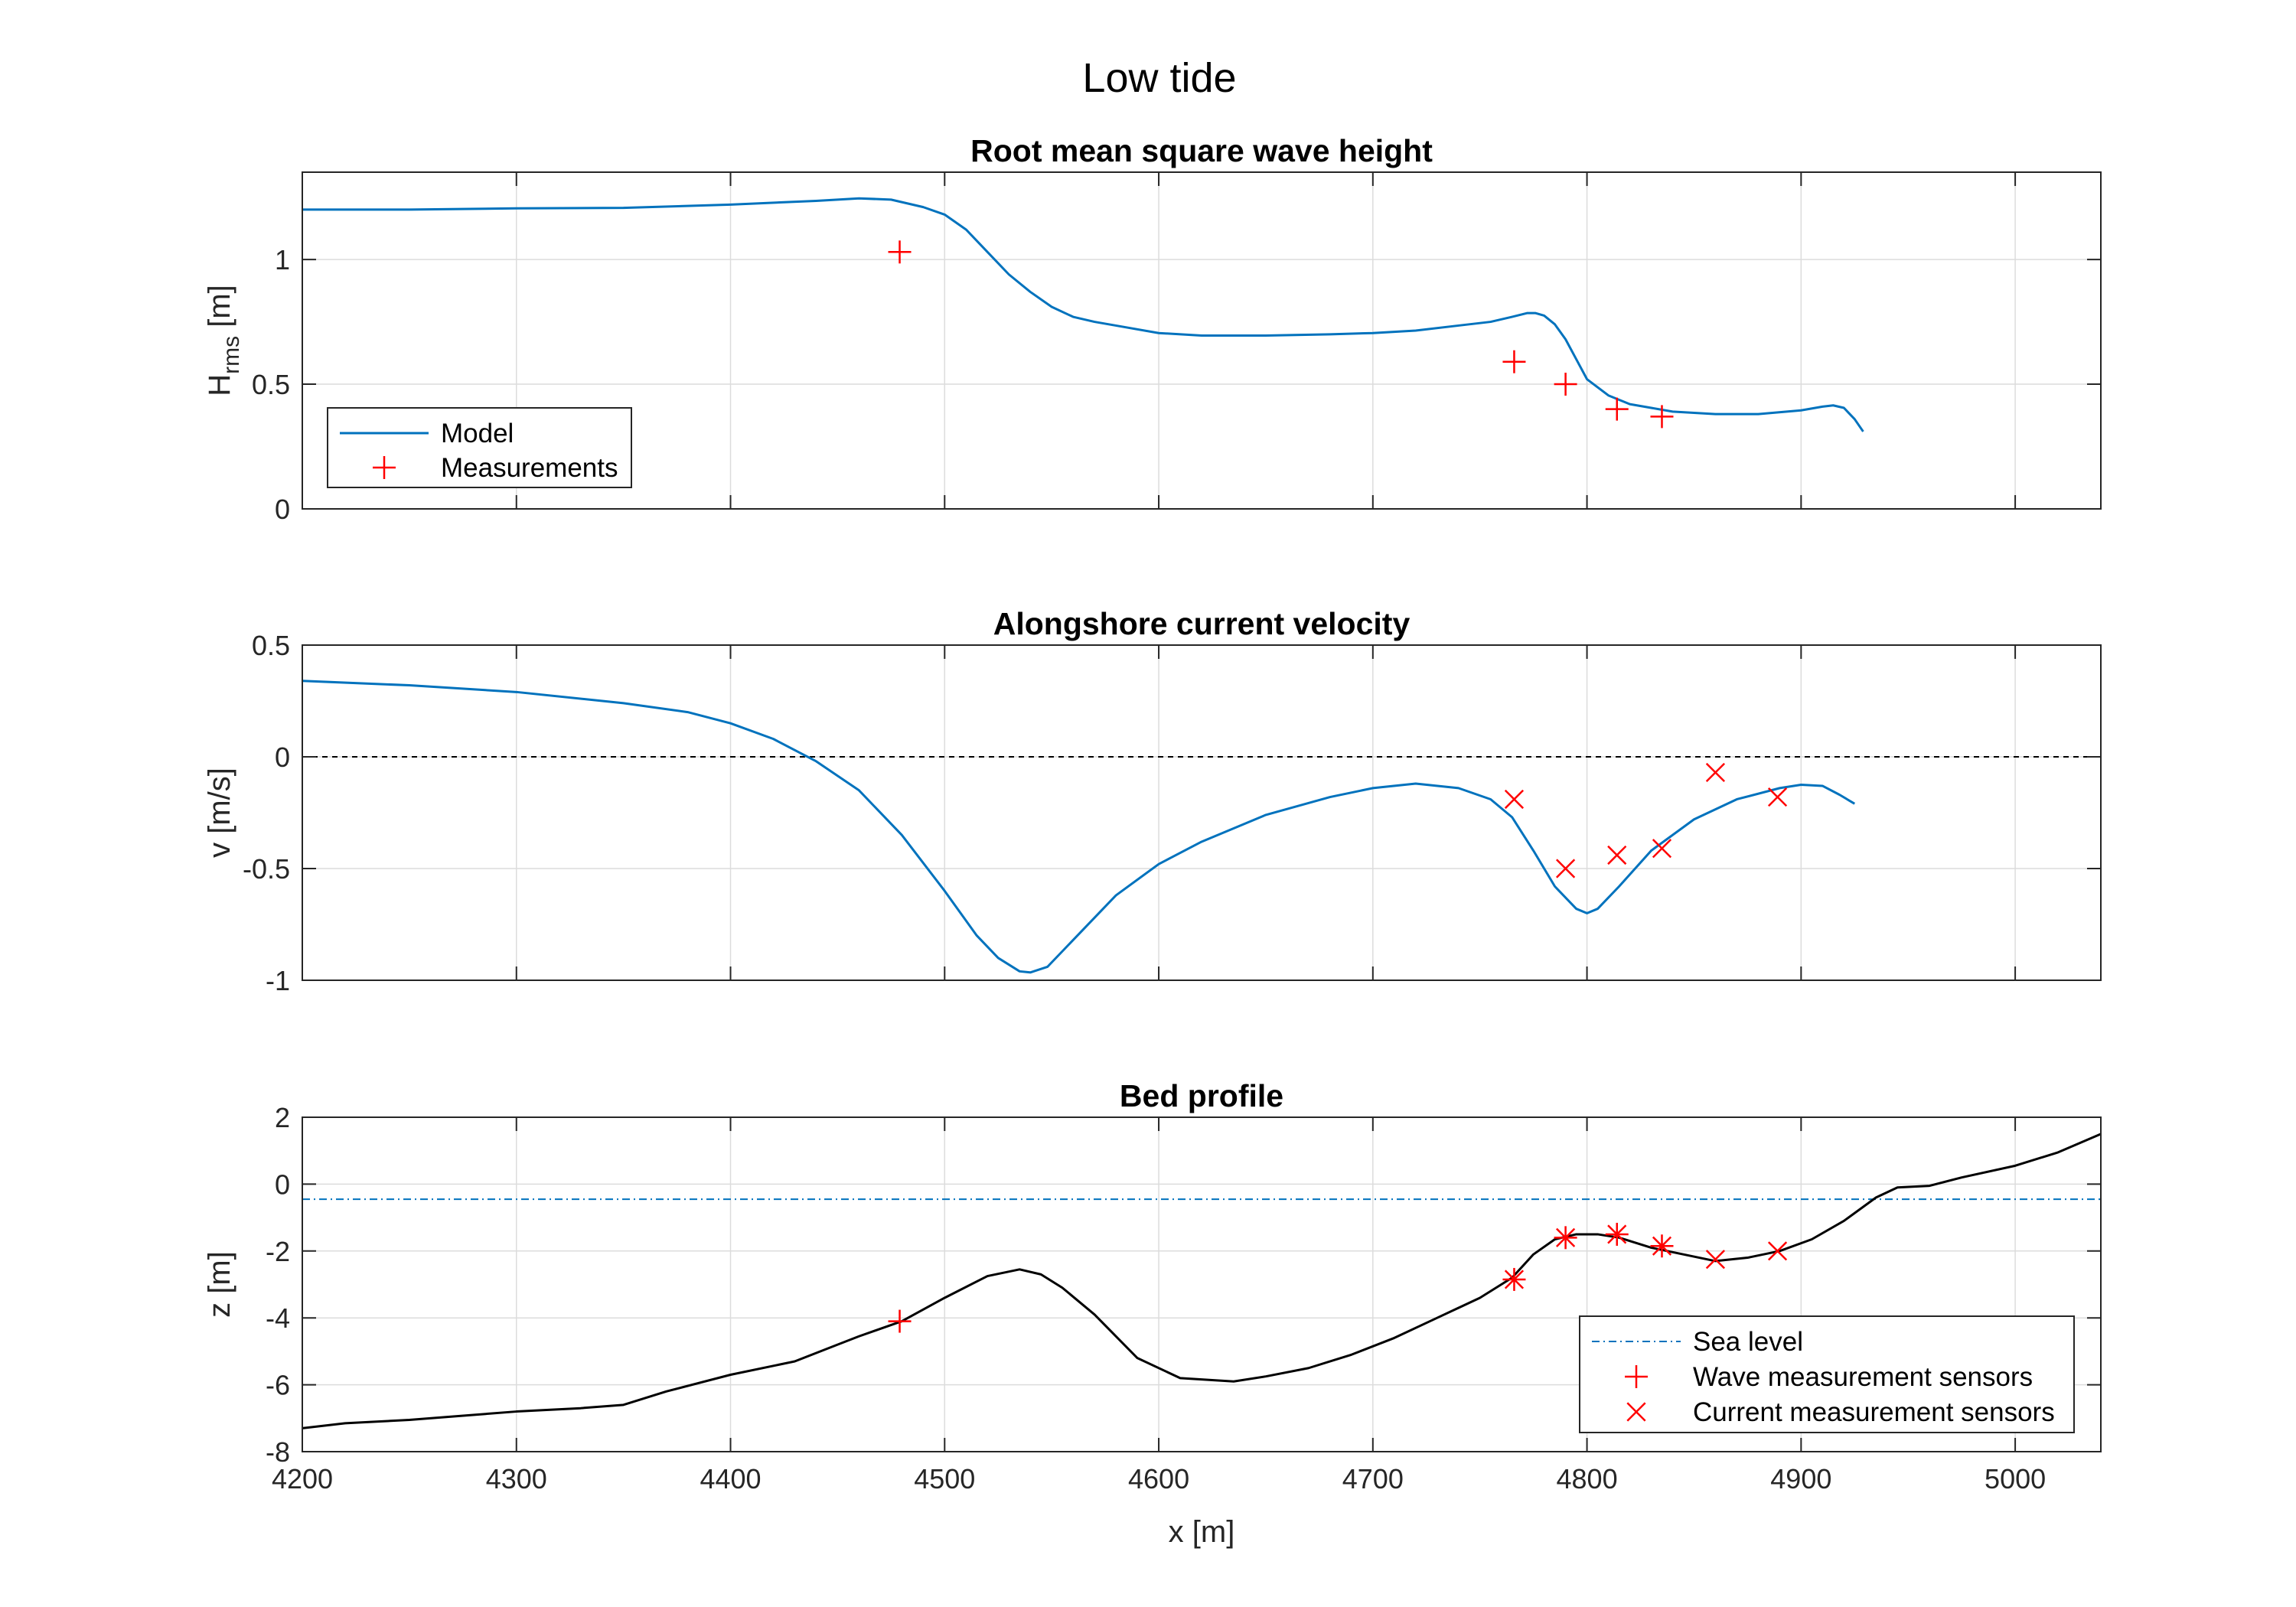  Describe the element at coordinates (302, 1479) in the screenshot. I see `x-tick-label: 4200` at that location.